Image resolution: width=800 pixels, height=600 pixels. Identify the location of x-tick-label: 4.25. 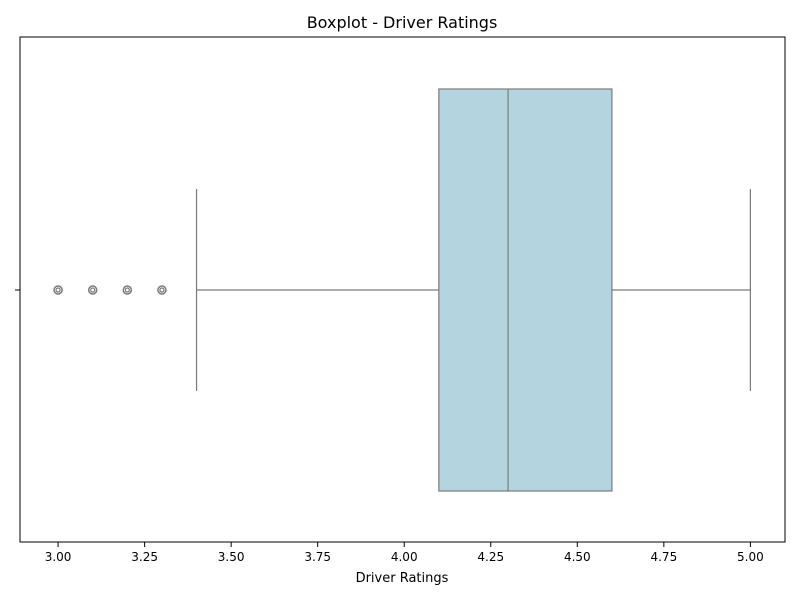
(490, 557).